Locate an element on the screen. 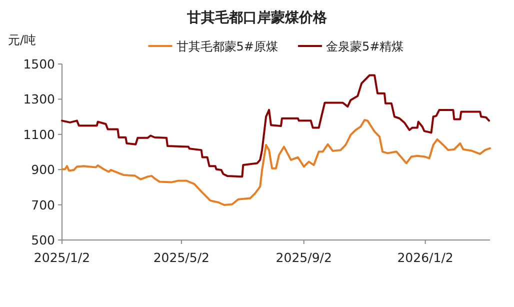 Image resolution: width=514 pixels, height=307 pixels. x-tick-label: 2026/1/2 is located at coordinates (425, 257).